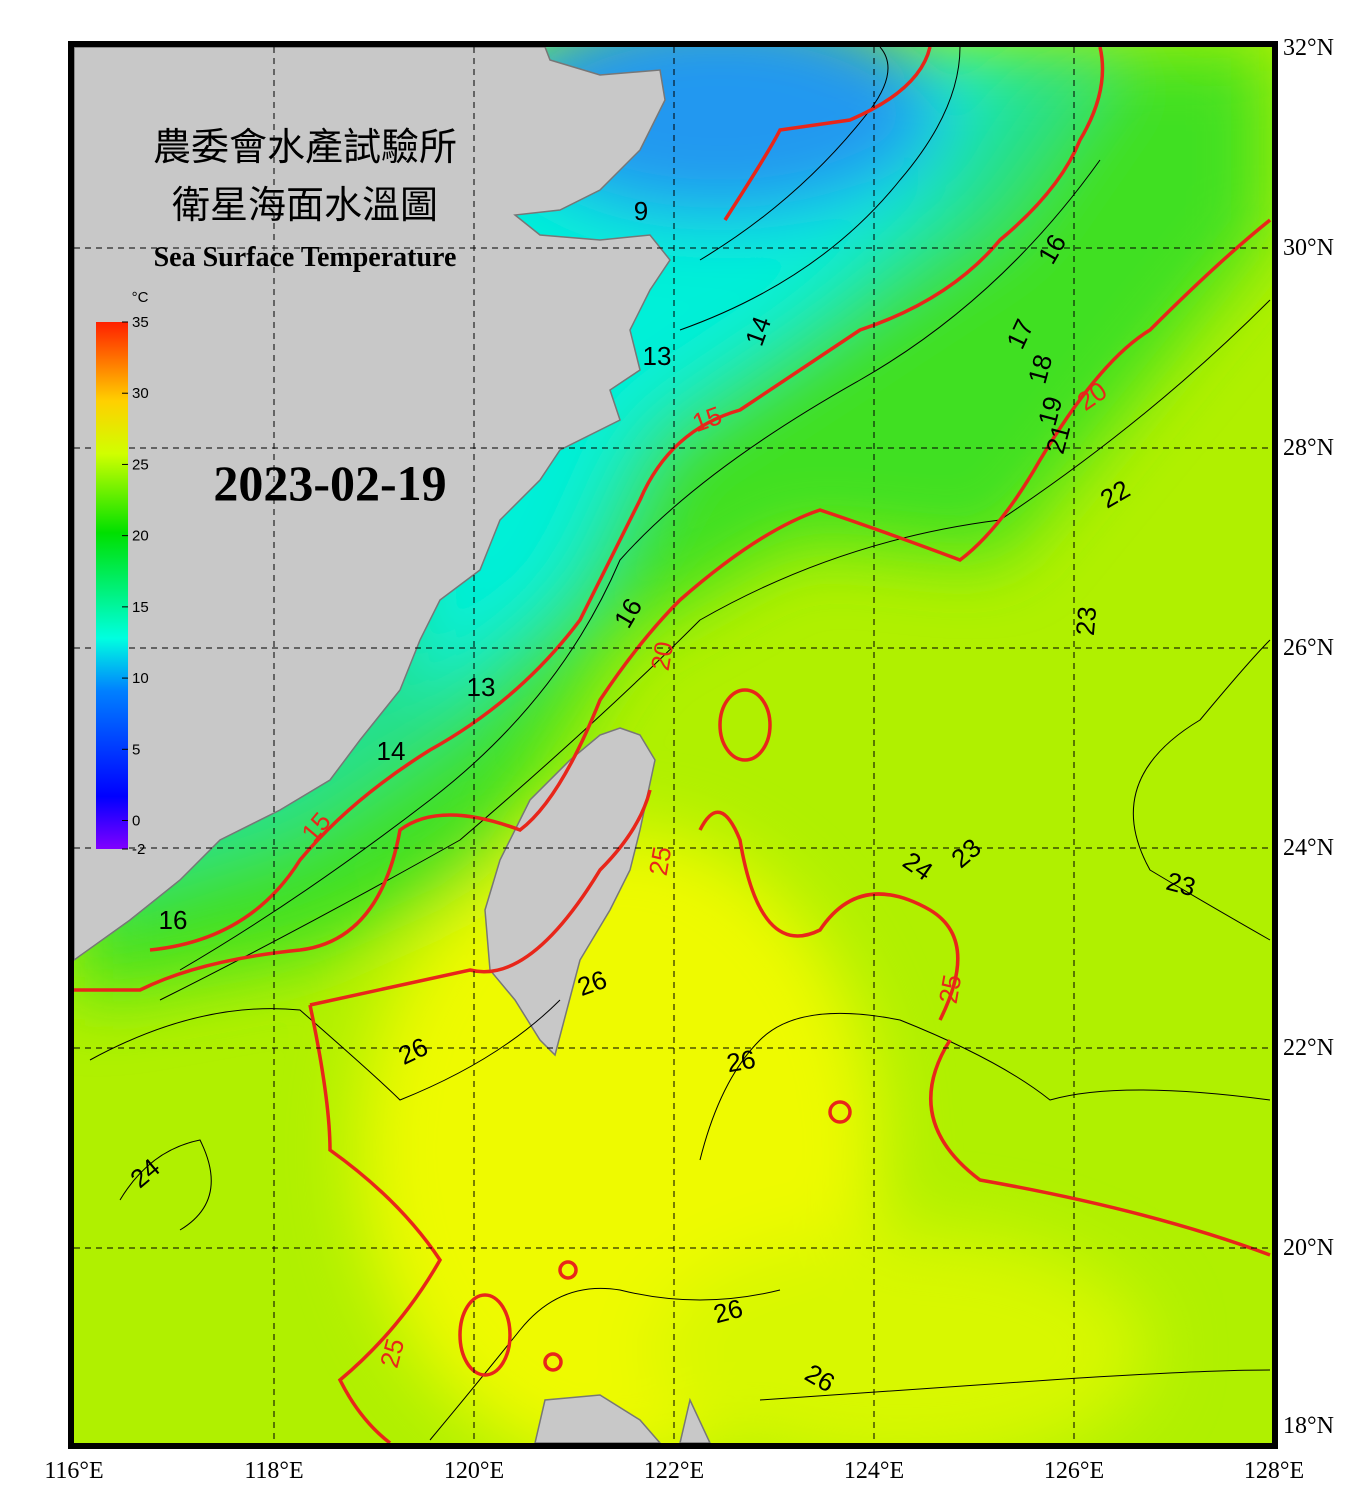 The image size is (1350, 1500). I want to click on colorbar-tick-label: 15, so click(140, 607).